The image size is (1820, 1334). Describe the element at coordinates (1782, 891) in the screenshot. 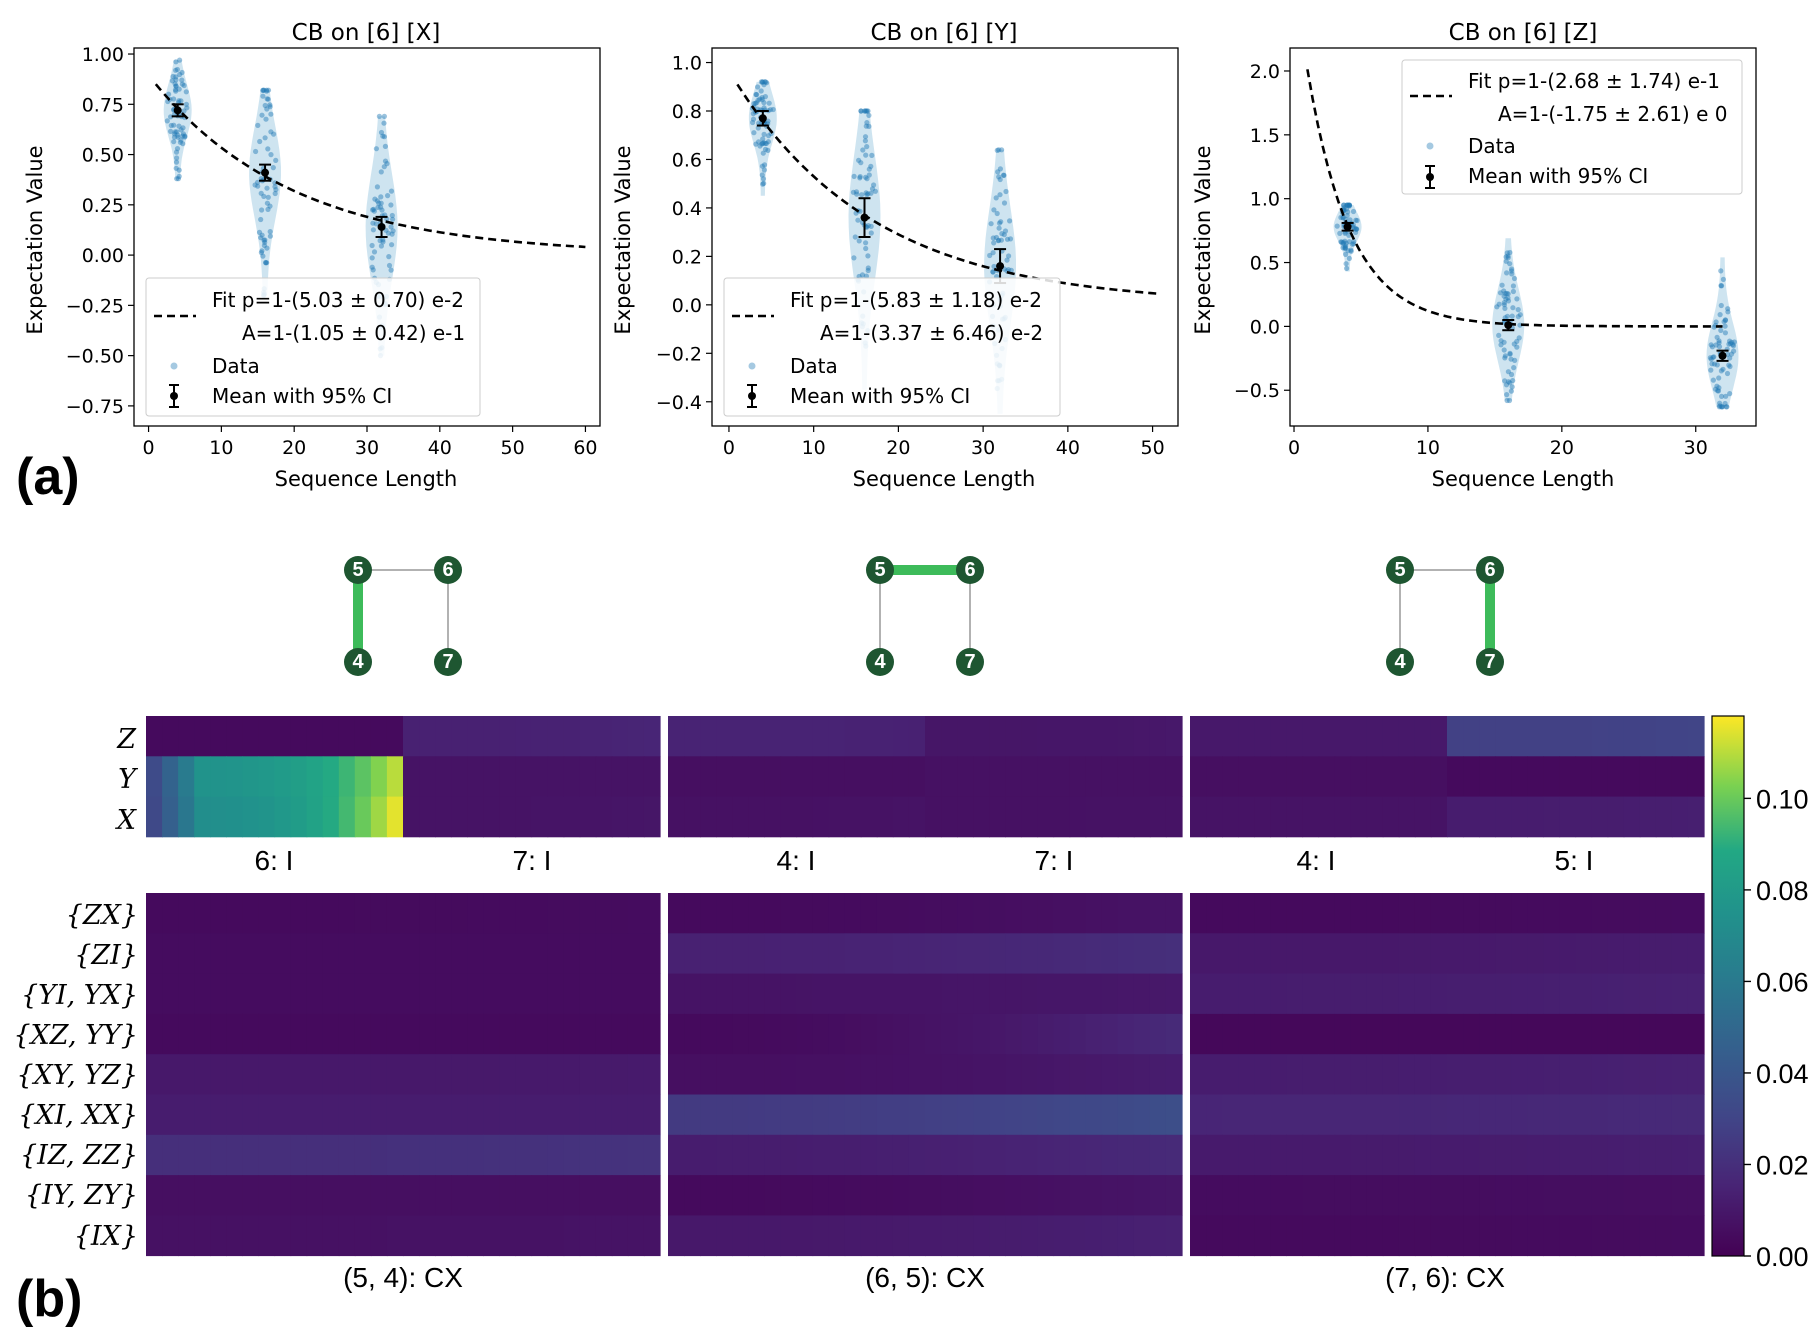

I see `colorbar-tick-label: 0.08` at that location.